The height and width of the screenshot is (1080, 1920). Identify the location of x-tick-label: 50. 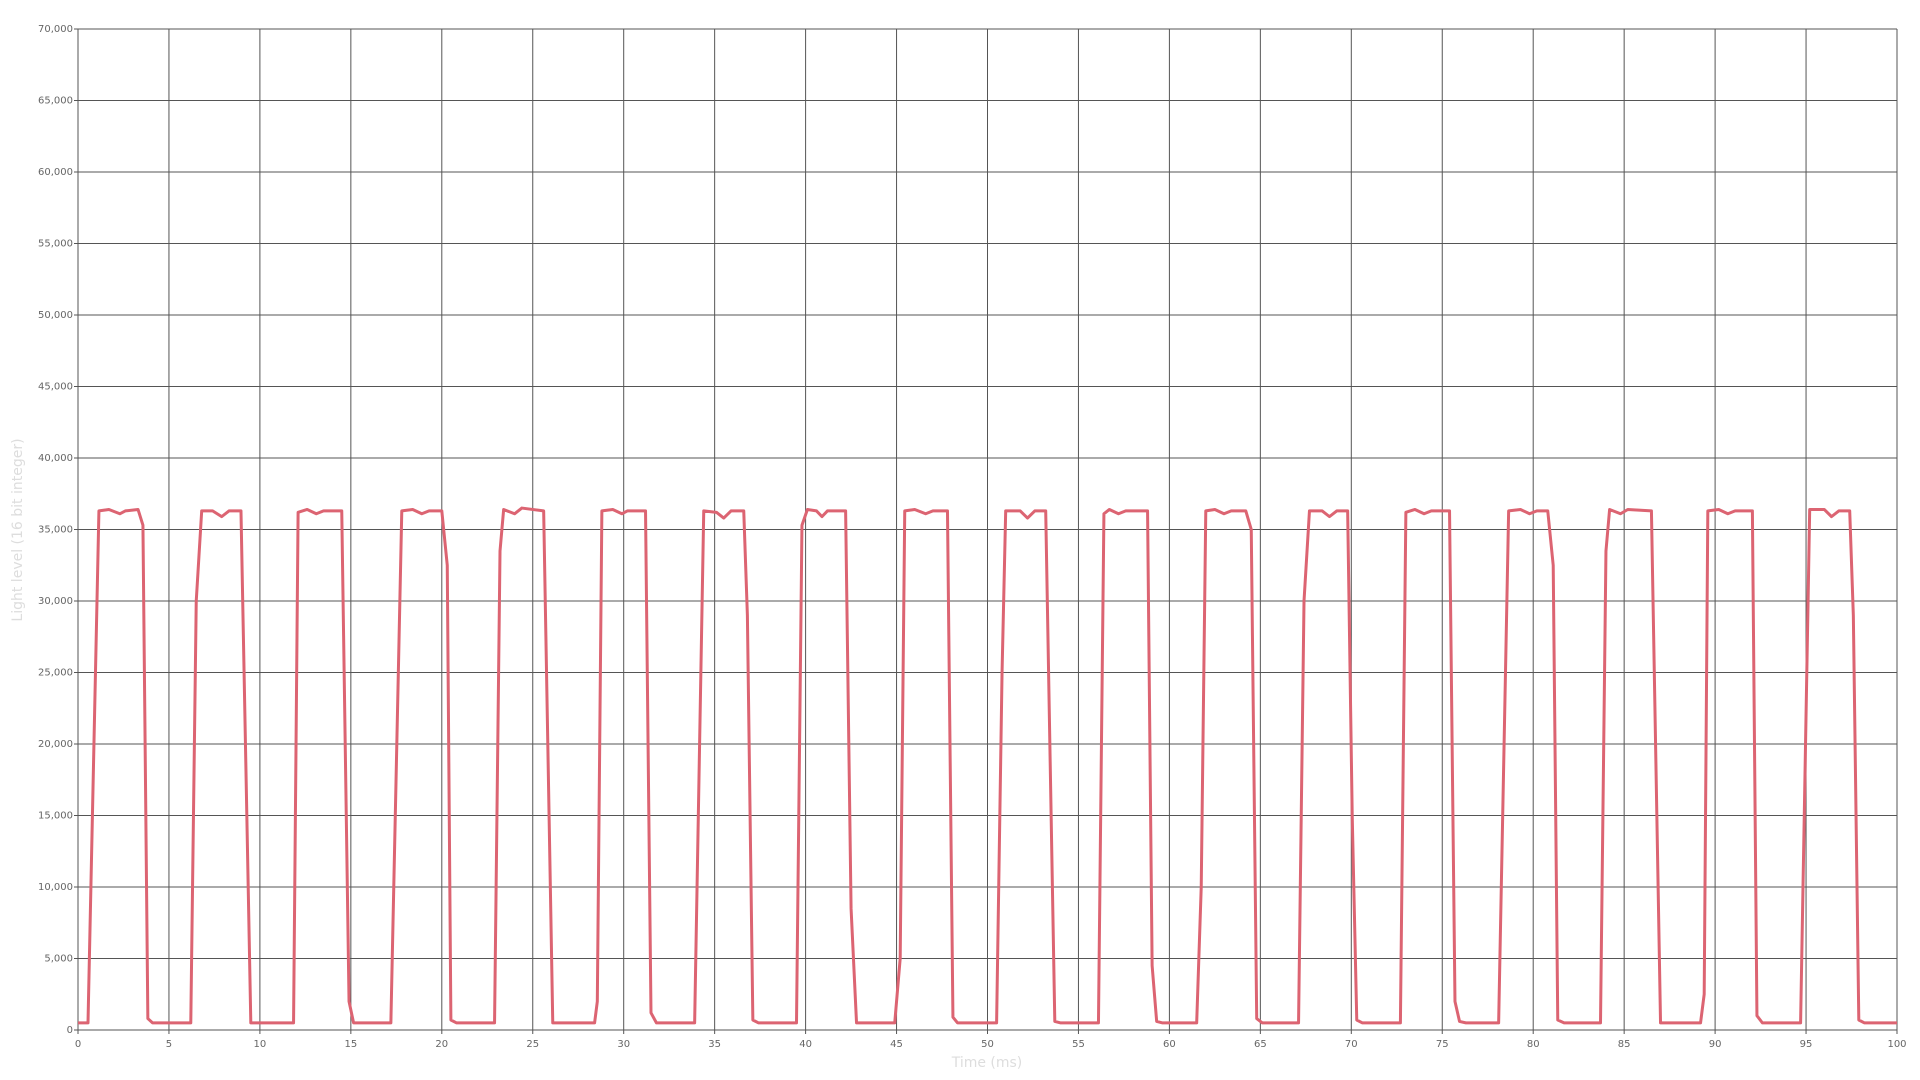
(987, 1044).